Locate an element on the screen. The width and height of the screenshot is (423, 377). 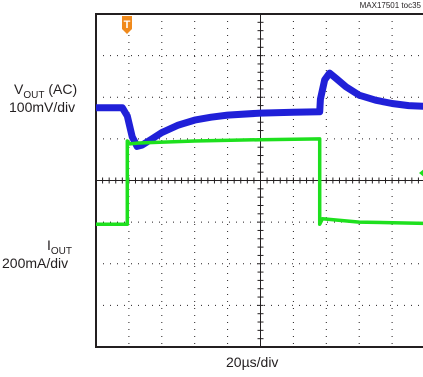
vout-name-sub: OUT is located at coordinates (34, 95).